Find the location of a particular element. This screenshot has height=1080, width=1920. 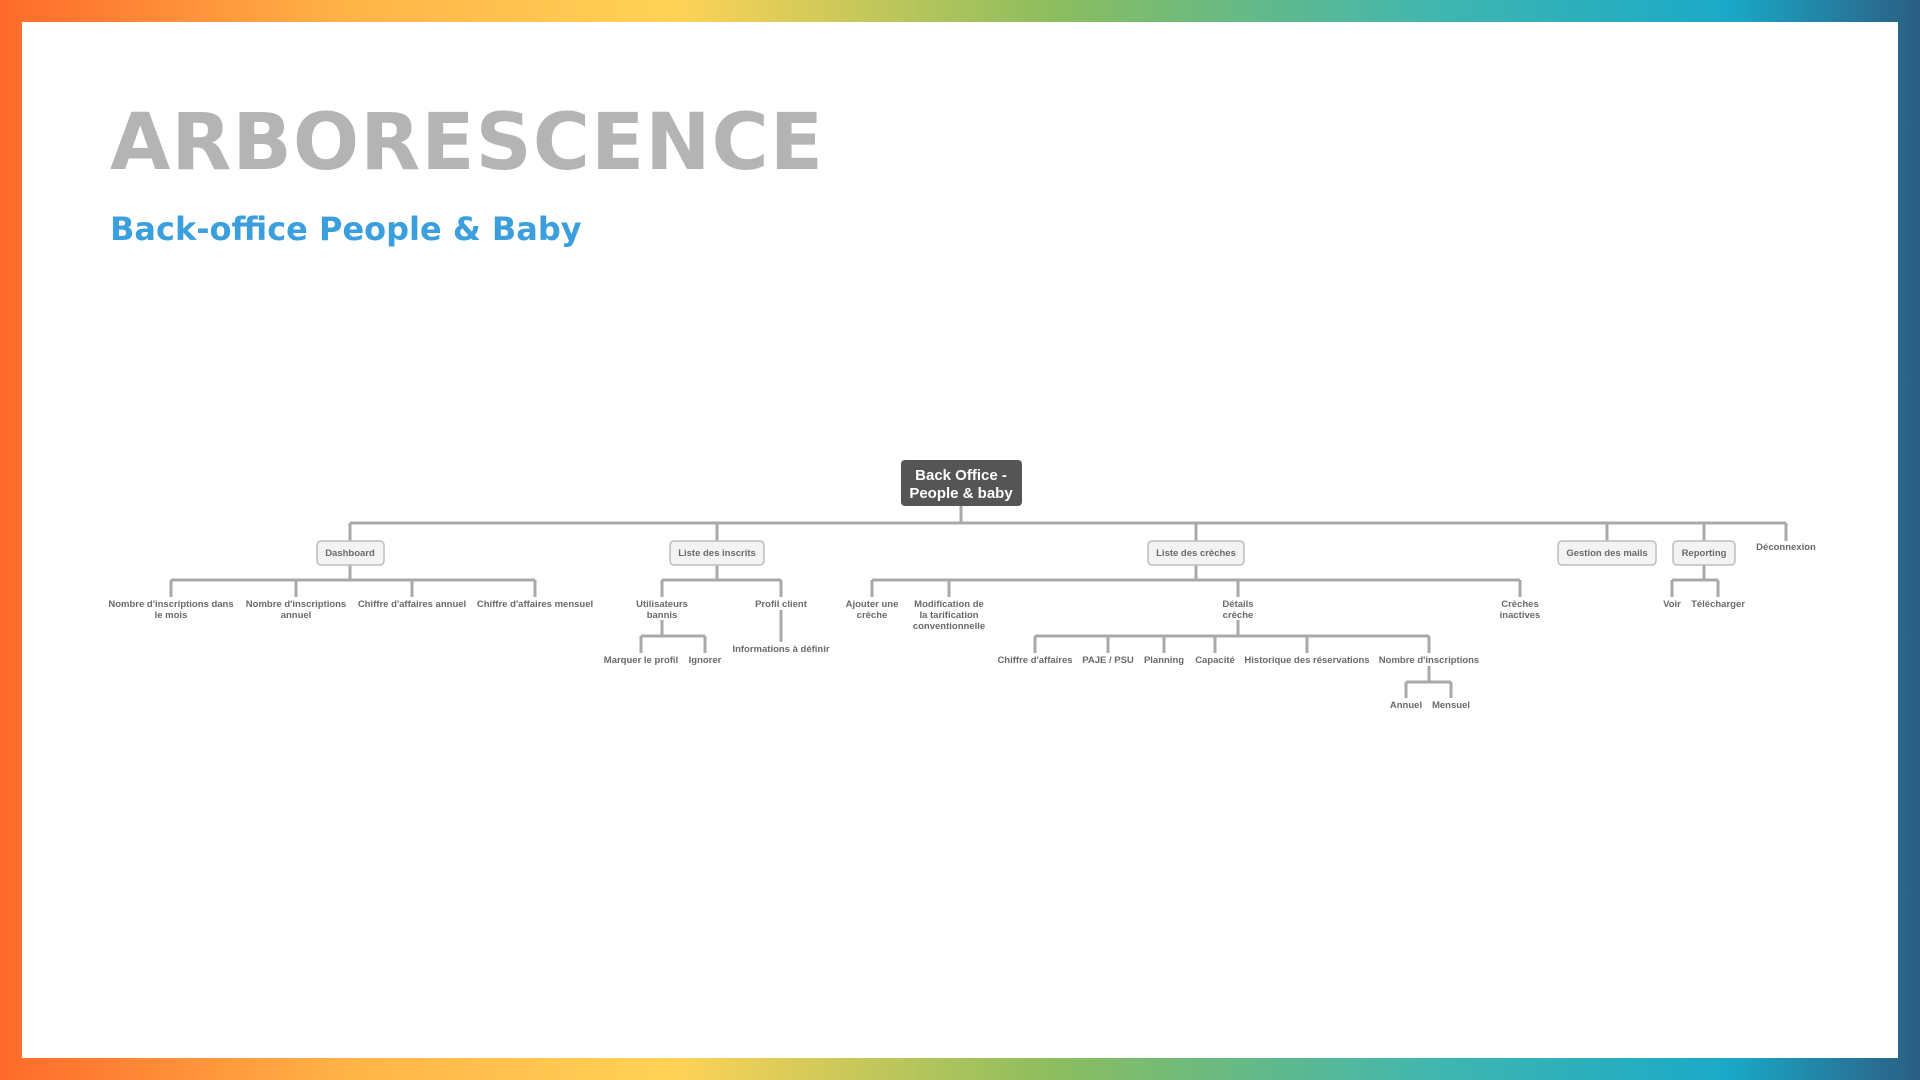

node-creches-inactives-line-2: inactives is located at coordinates (1520, 615).